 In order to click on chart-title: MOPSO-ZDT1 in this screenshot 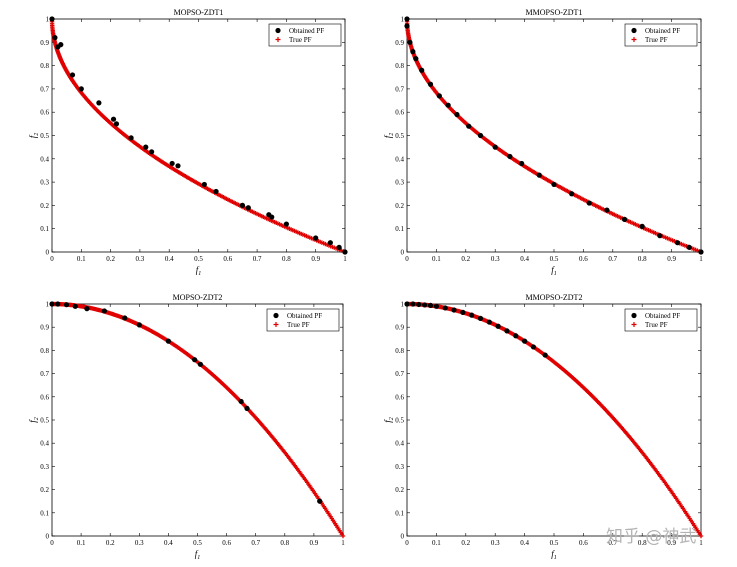, I will do `click(199, 12)`.